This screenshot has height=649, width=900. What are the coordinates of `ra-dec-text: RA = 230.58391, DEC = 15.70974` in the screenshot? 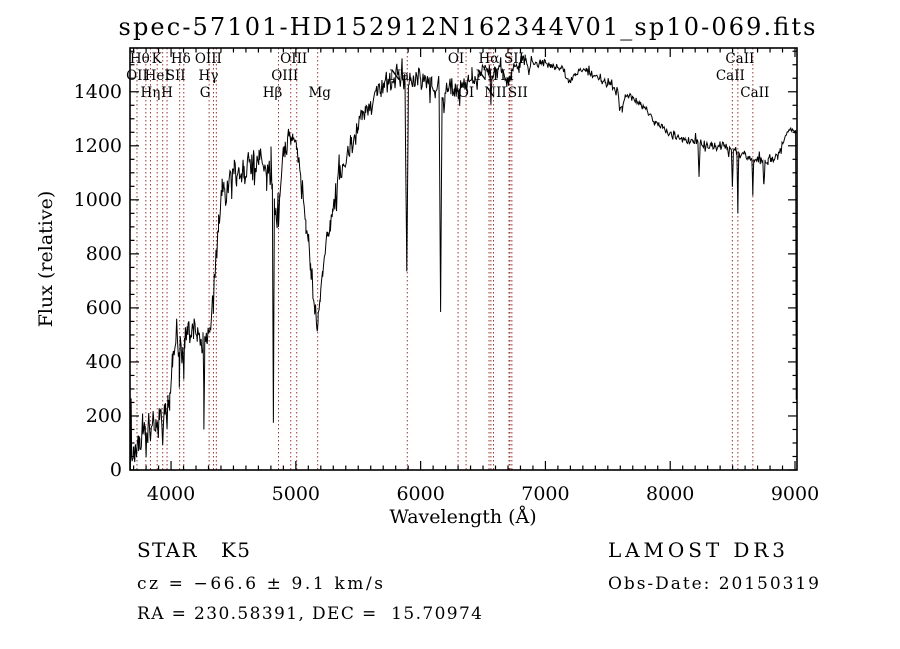 It's located at (309, 614).